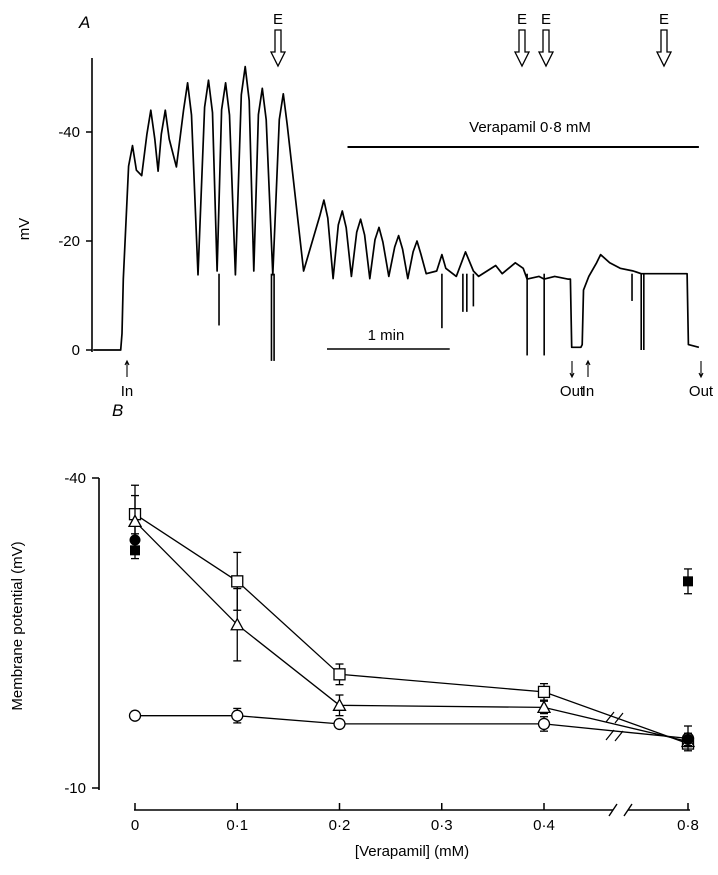 The width and height of the screenshot is (718, 875). What do you see at coordinates (69, 241) in the screenshot?
I see `panel-a-y-tick-label: -20` at bounding box center [69, 241].